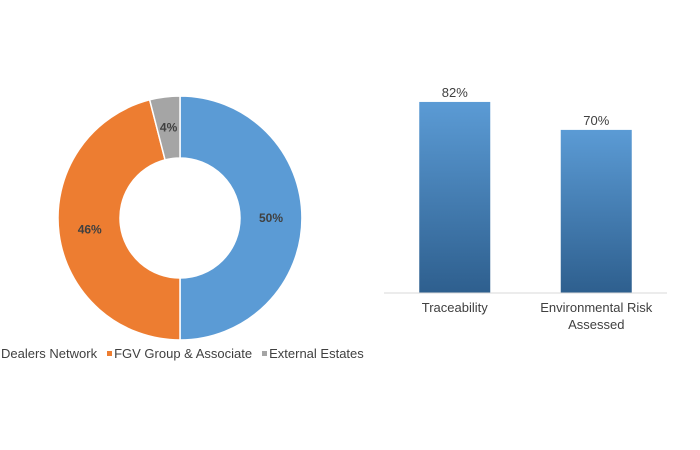 Image resolution: width=700 pixels, height=450 pixels. What do you see at coordinates (241, 218) in the screenshot?
I see `donut-slice-dealers-network` at bounding box center [241, 218].